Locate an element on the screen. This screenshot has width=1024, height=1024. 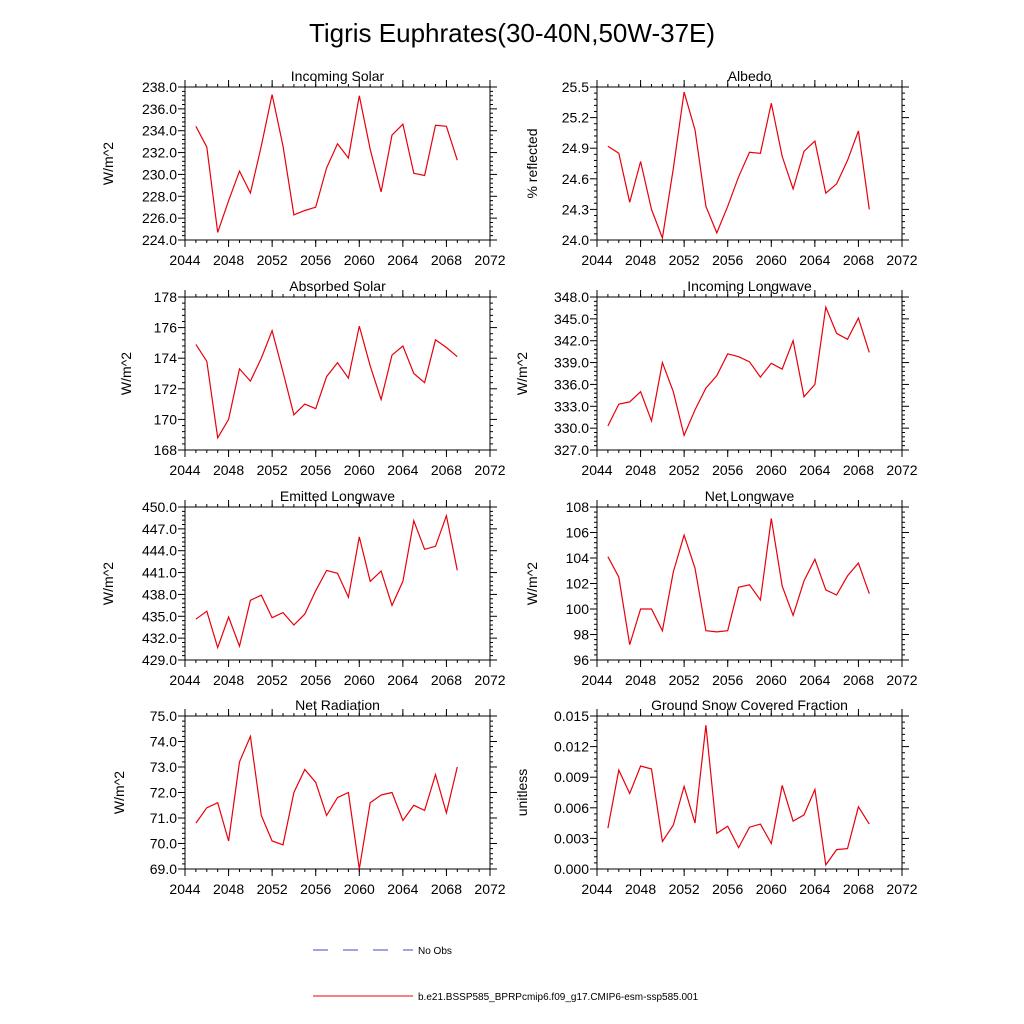
panel-title: Net Longwave is located at coordinates (750, 496).